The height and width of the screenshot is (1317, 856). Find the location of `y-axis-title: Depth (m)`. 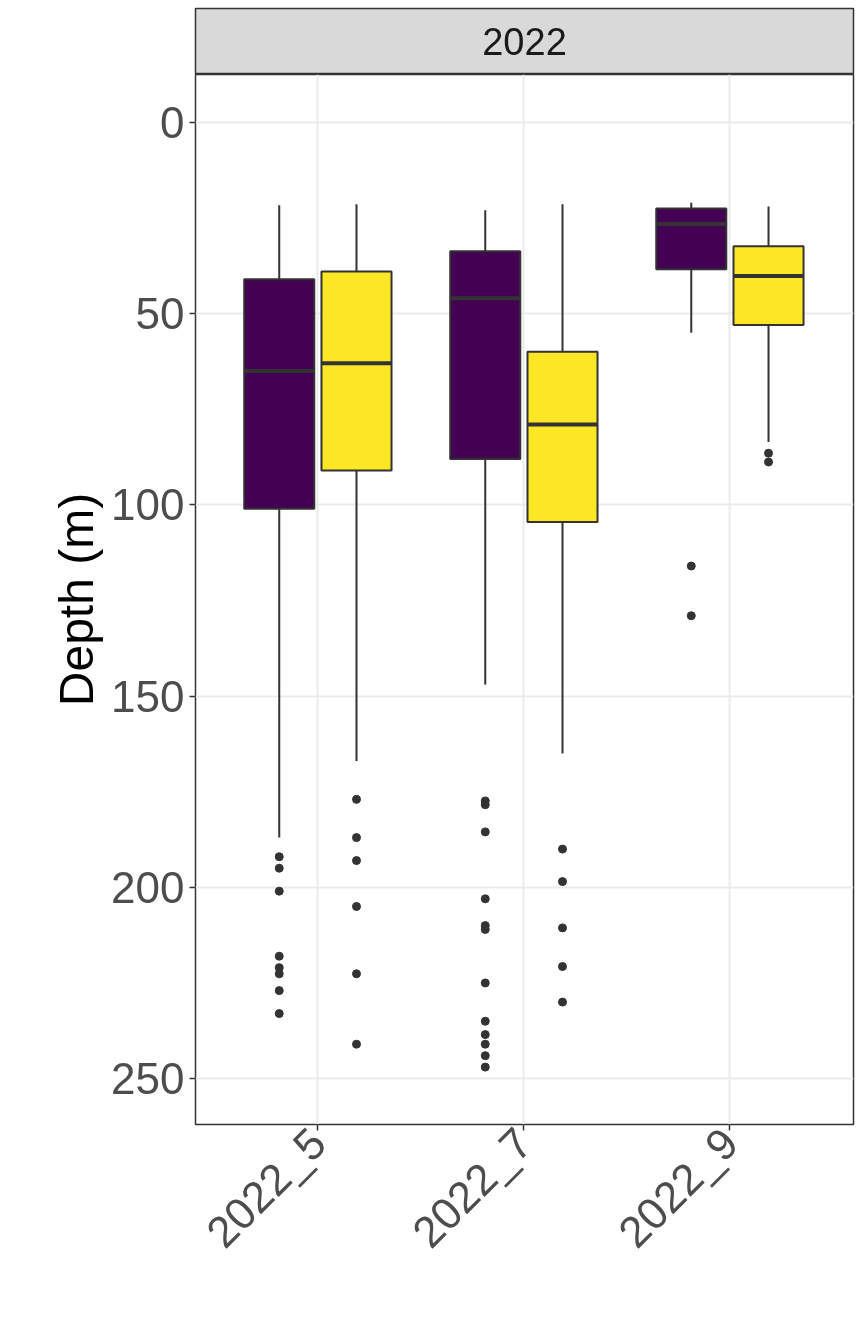

y-axis-title: Depth (m) is located at coordinates (77, 599).